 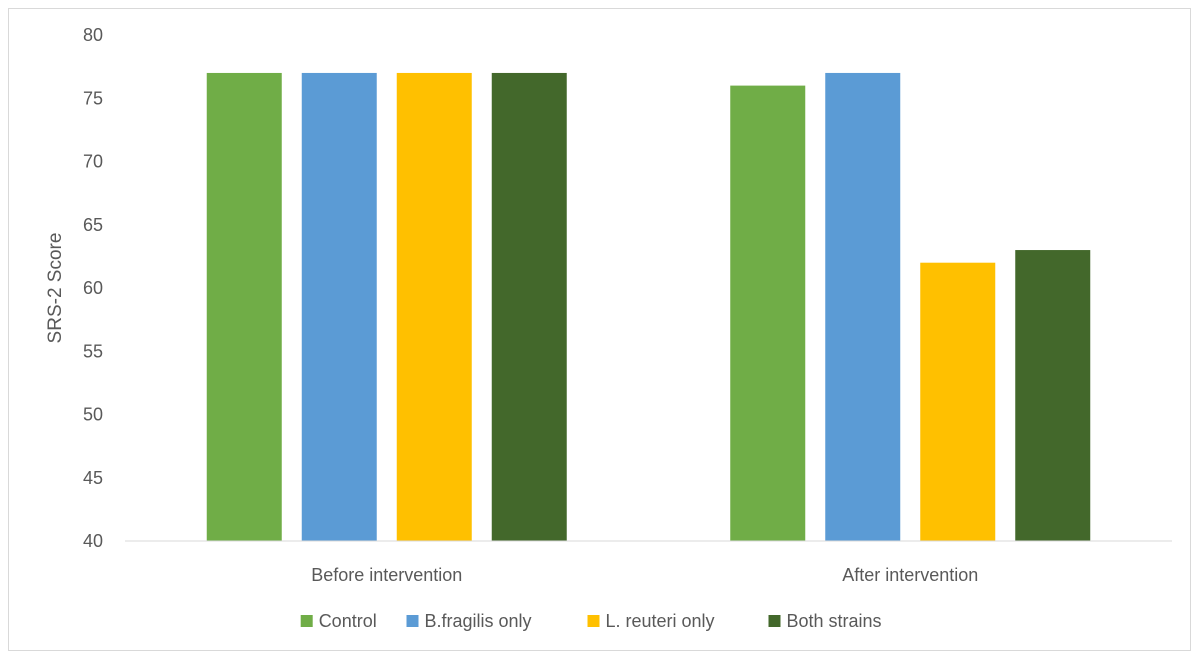 I want to click on y-tick-label: 50, so click(x=93, y=415).